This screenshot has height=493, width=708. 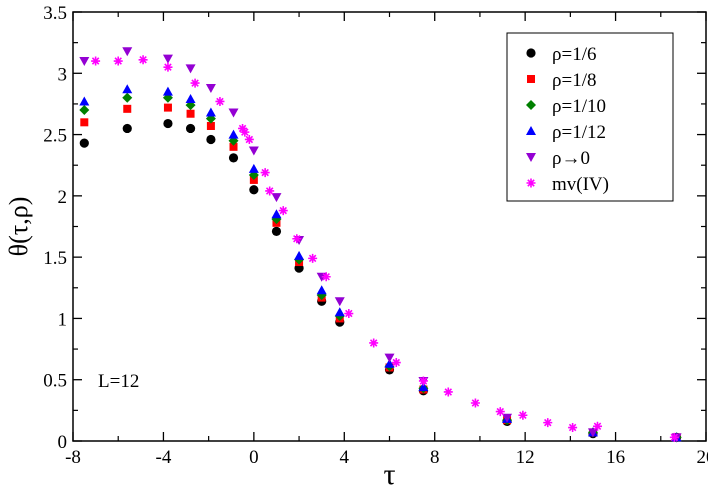 What do you see at coordinates (389, 474) in the screenshot?
I see `x-axis-title: τ` at bounding box center [389, 474].